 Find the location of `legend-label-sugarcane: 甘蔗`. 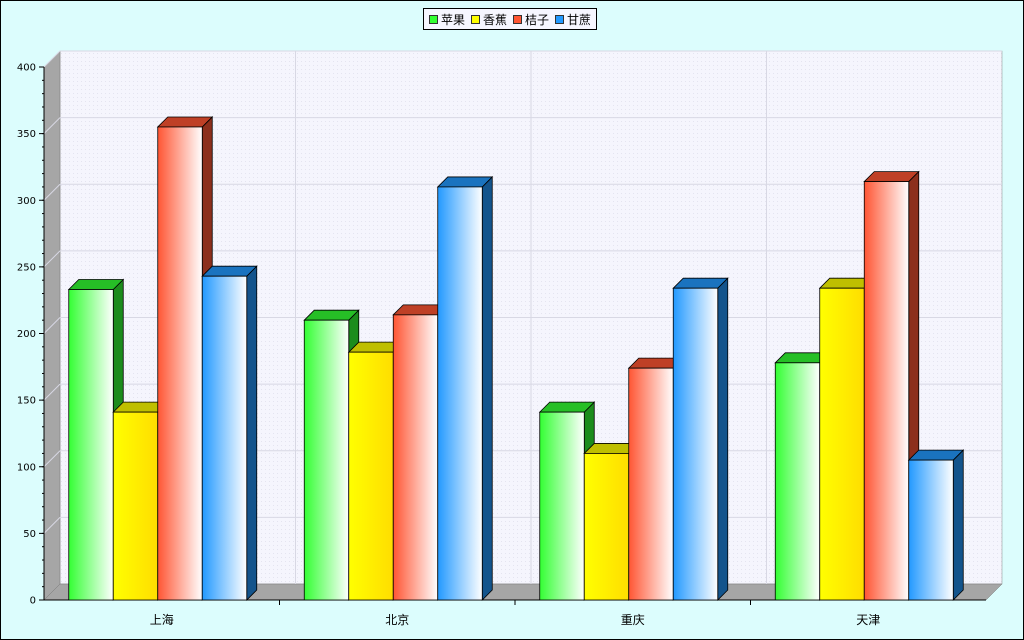

legend-label-sugarcane: 甘蔗 is located at coordinates (579, 19).